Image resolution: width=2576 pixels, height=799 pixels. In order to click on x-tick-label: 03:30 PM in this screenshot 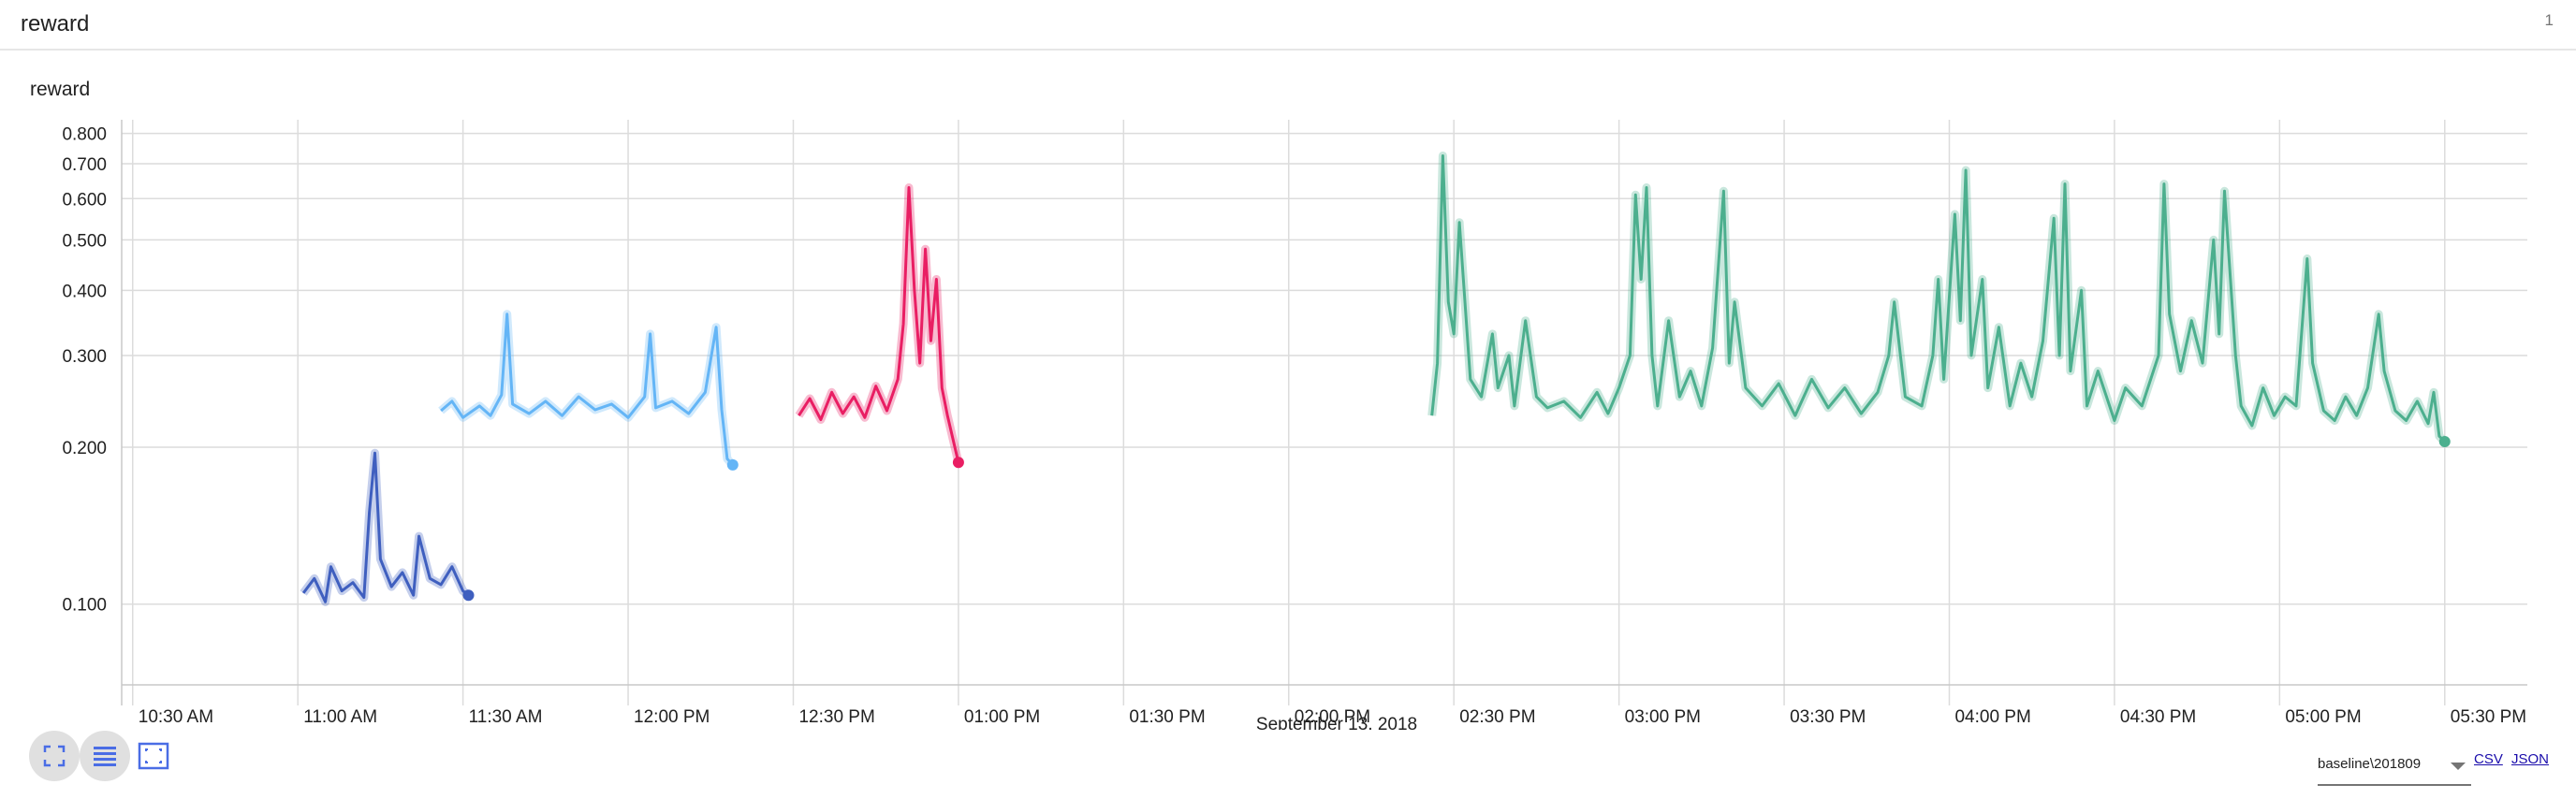, I will do `click(1828, 717)`.